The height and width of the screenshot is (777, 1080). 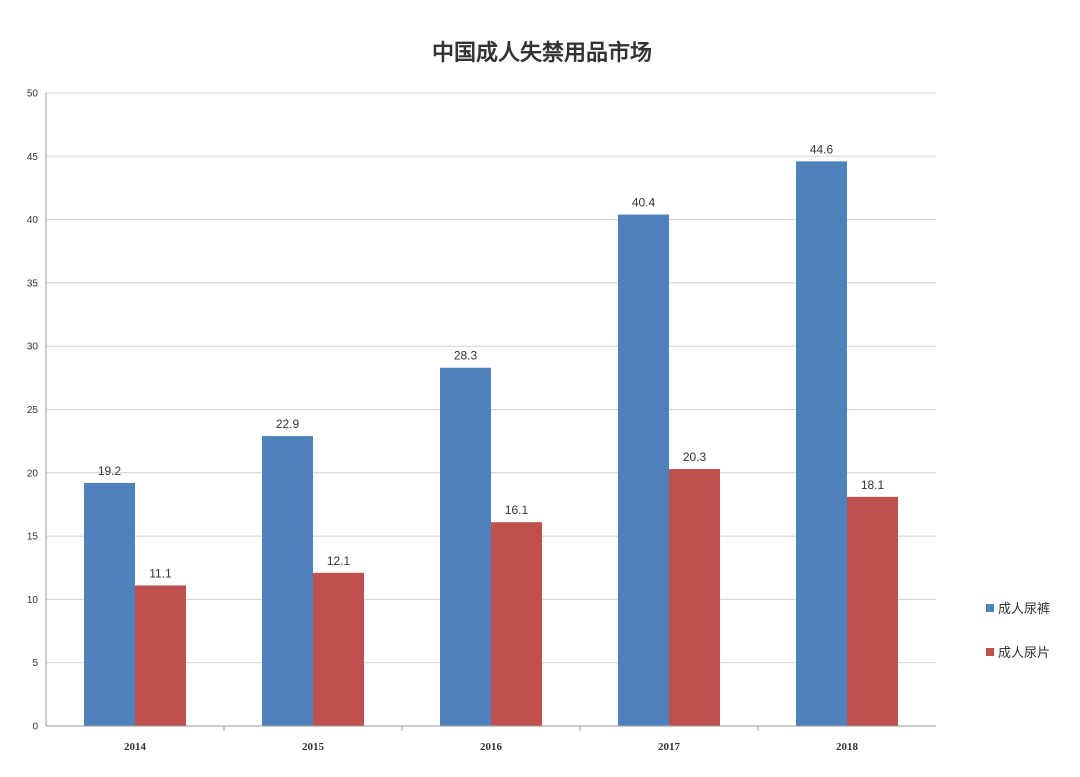 What do you see at coordinates (35, 727) in the screenshot?
I see `y-tick-label: 0` at bounding box center [35, 727].